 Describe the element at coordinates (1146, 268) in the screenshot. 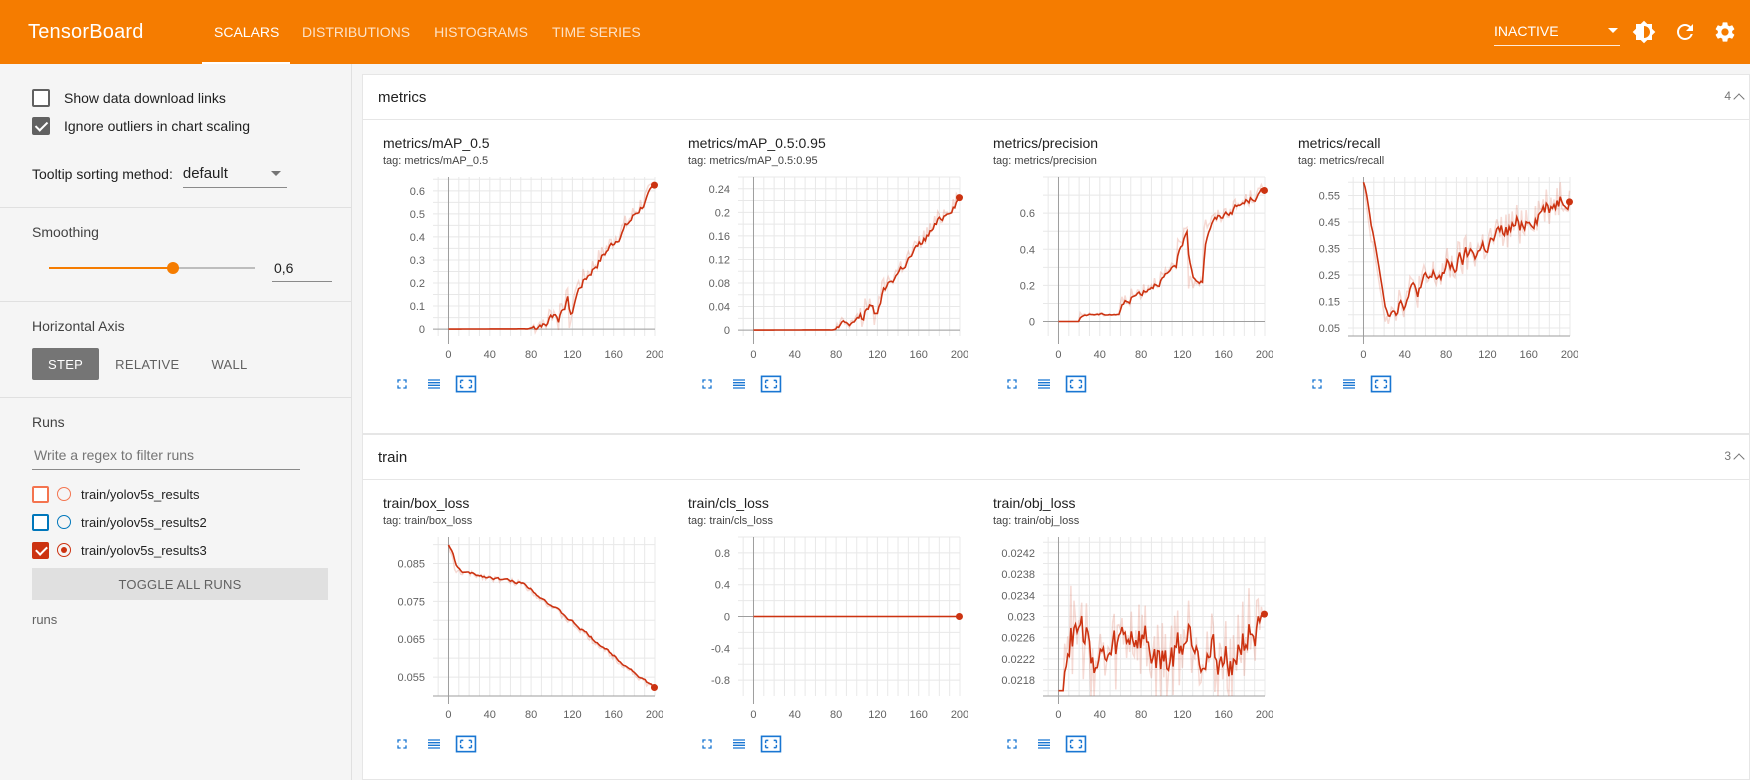

I see `line-chart: 0 40 80 120 160 200 0 0.2 0.4 0.6` at that location.